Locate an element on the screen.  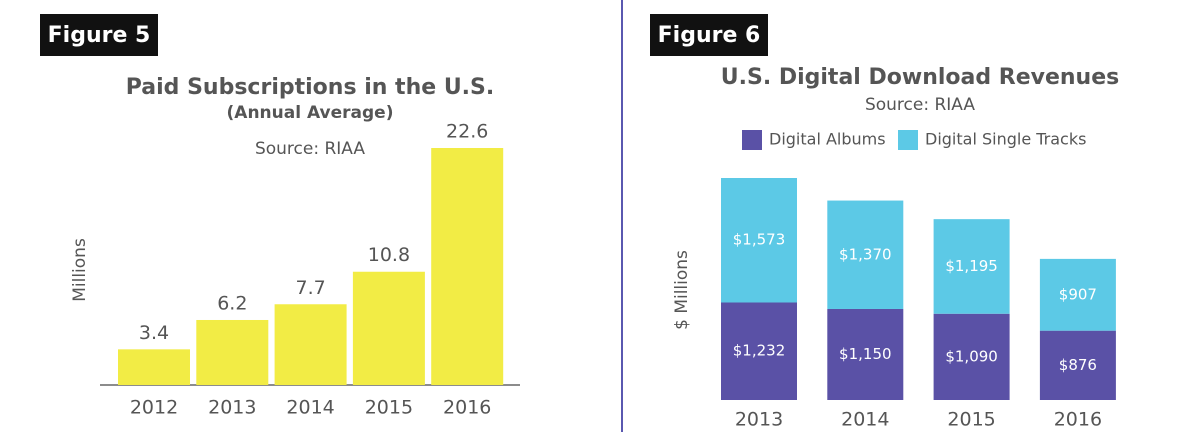
figure-label: Figure 5 is located at coordinates (99, 35).